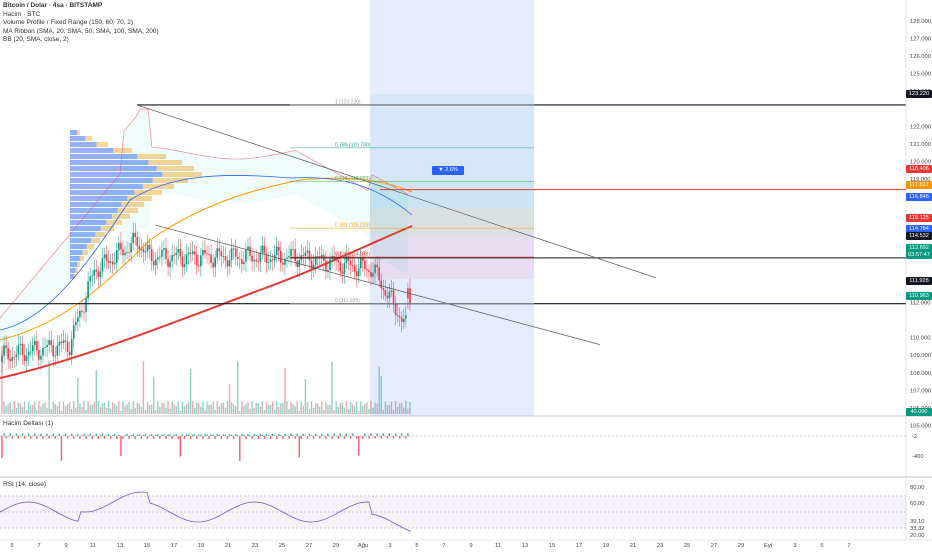 The height and width of the screenshot is (555, 932). I want to click on price-label: 03:57:47, so click(919, 255).